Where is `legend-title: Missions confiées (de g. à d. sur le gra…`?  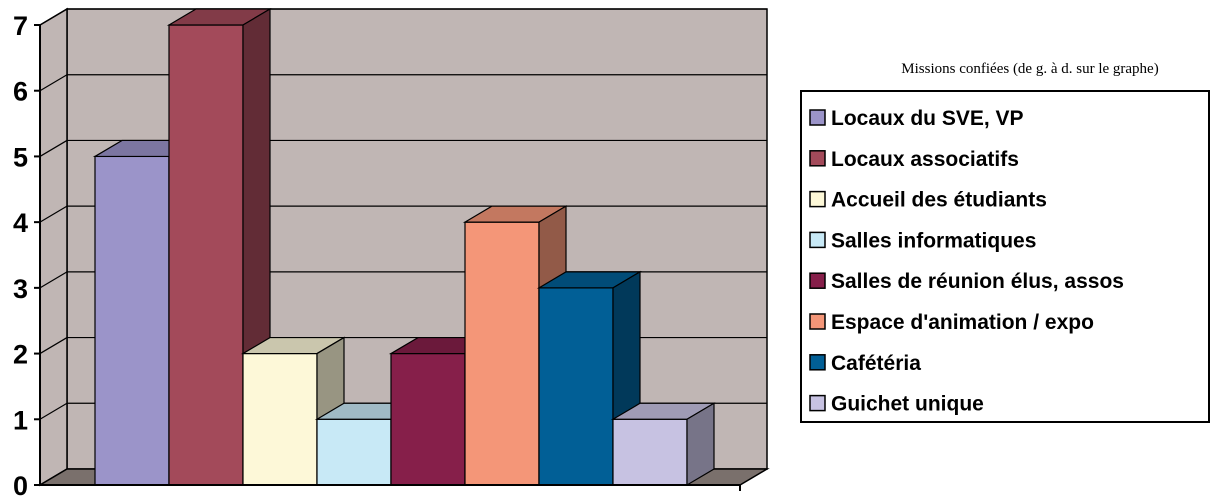 legend-title: Missions confiées (de g. à d. sur le gra… is located at coordinates (1029, 69).